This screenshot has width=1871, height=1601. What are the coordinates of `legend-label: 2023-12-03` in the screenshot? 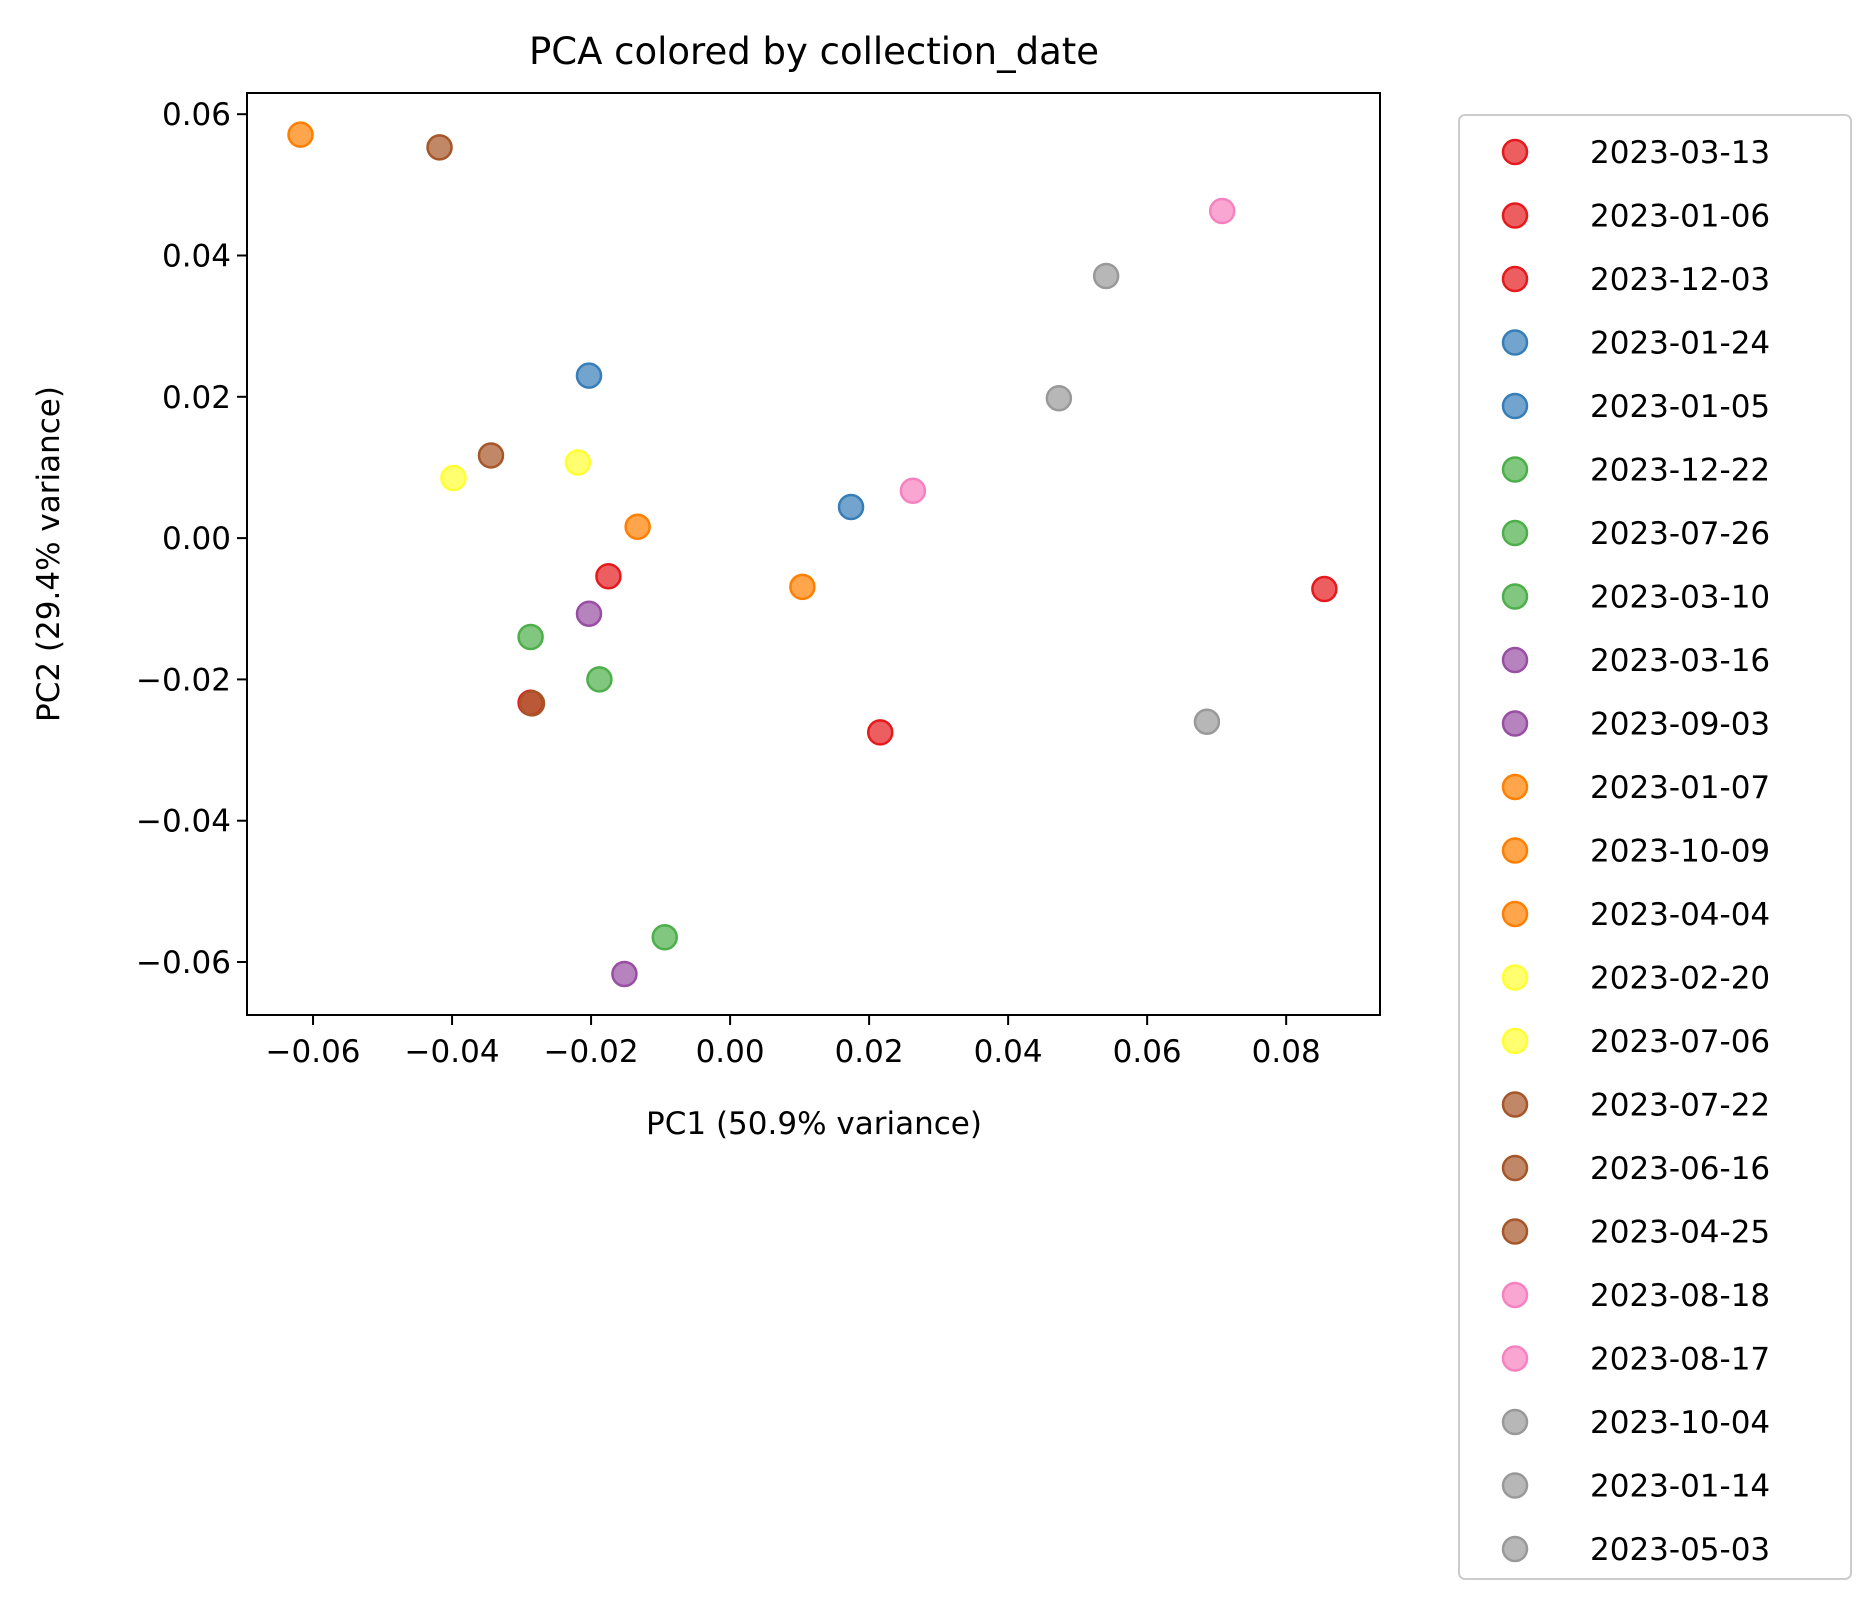 It's located at (1680, 280).